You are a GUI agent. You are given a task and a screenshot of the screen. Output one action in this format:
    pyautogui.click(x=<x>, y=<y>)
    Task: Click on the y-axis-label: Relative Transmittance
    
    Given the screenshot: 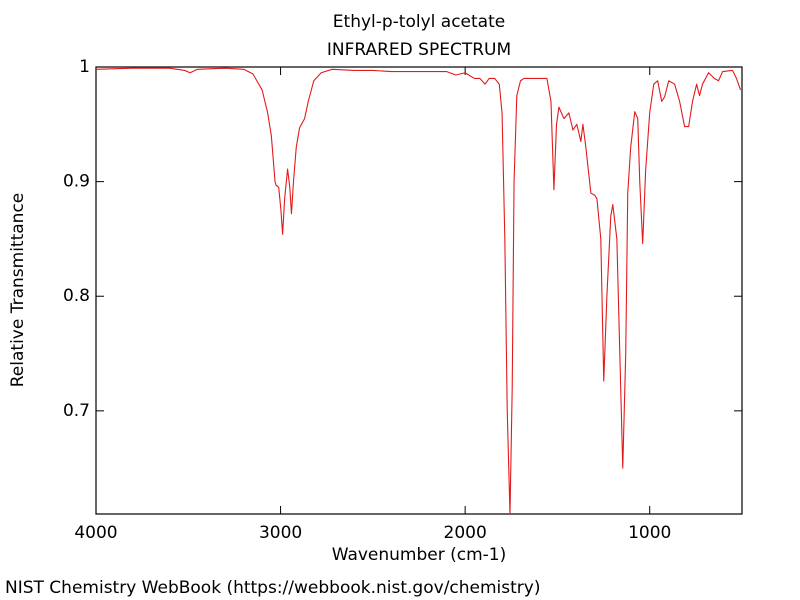 What is the action you would take?
    pyautogui.click(x=18, y=290)
    